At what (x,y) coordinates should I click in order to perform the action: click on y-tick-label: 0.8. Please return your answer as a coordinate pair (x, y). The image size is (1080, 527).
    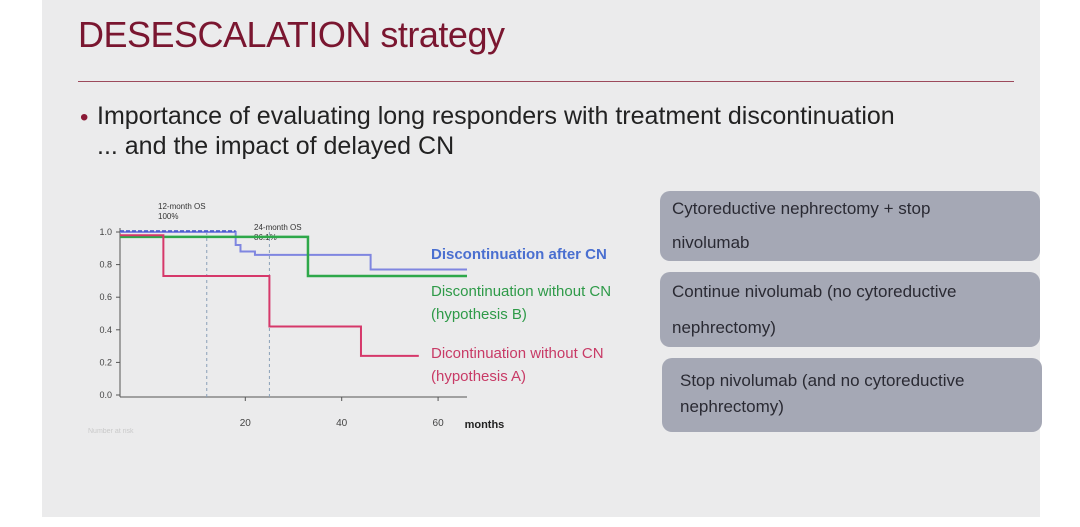
    Looking at the image, I should click on (105, 265).